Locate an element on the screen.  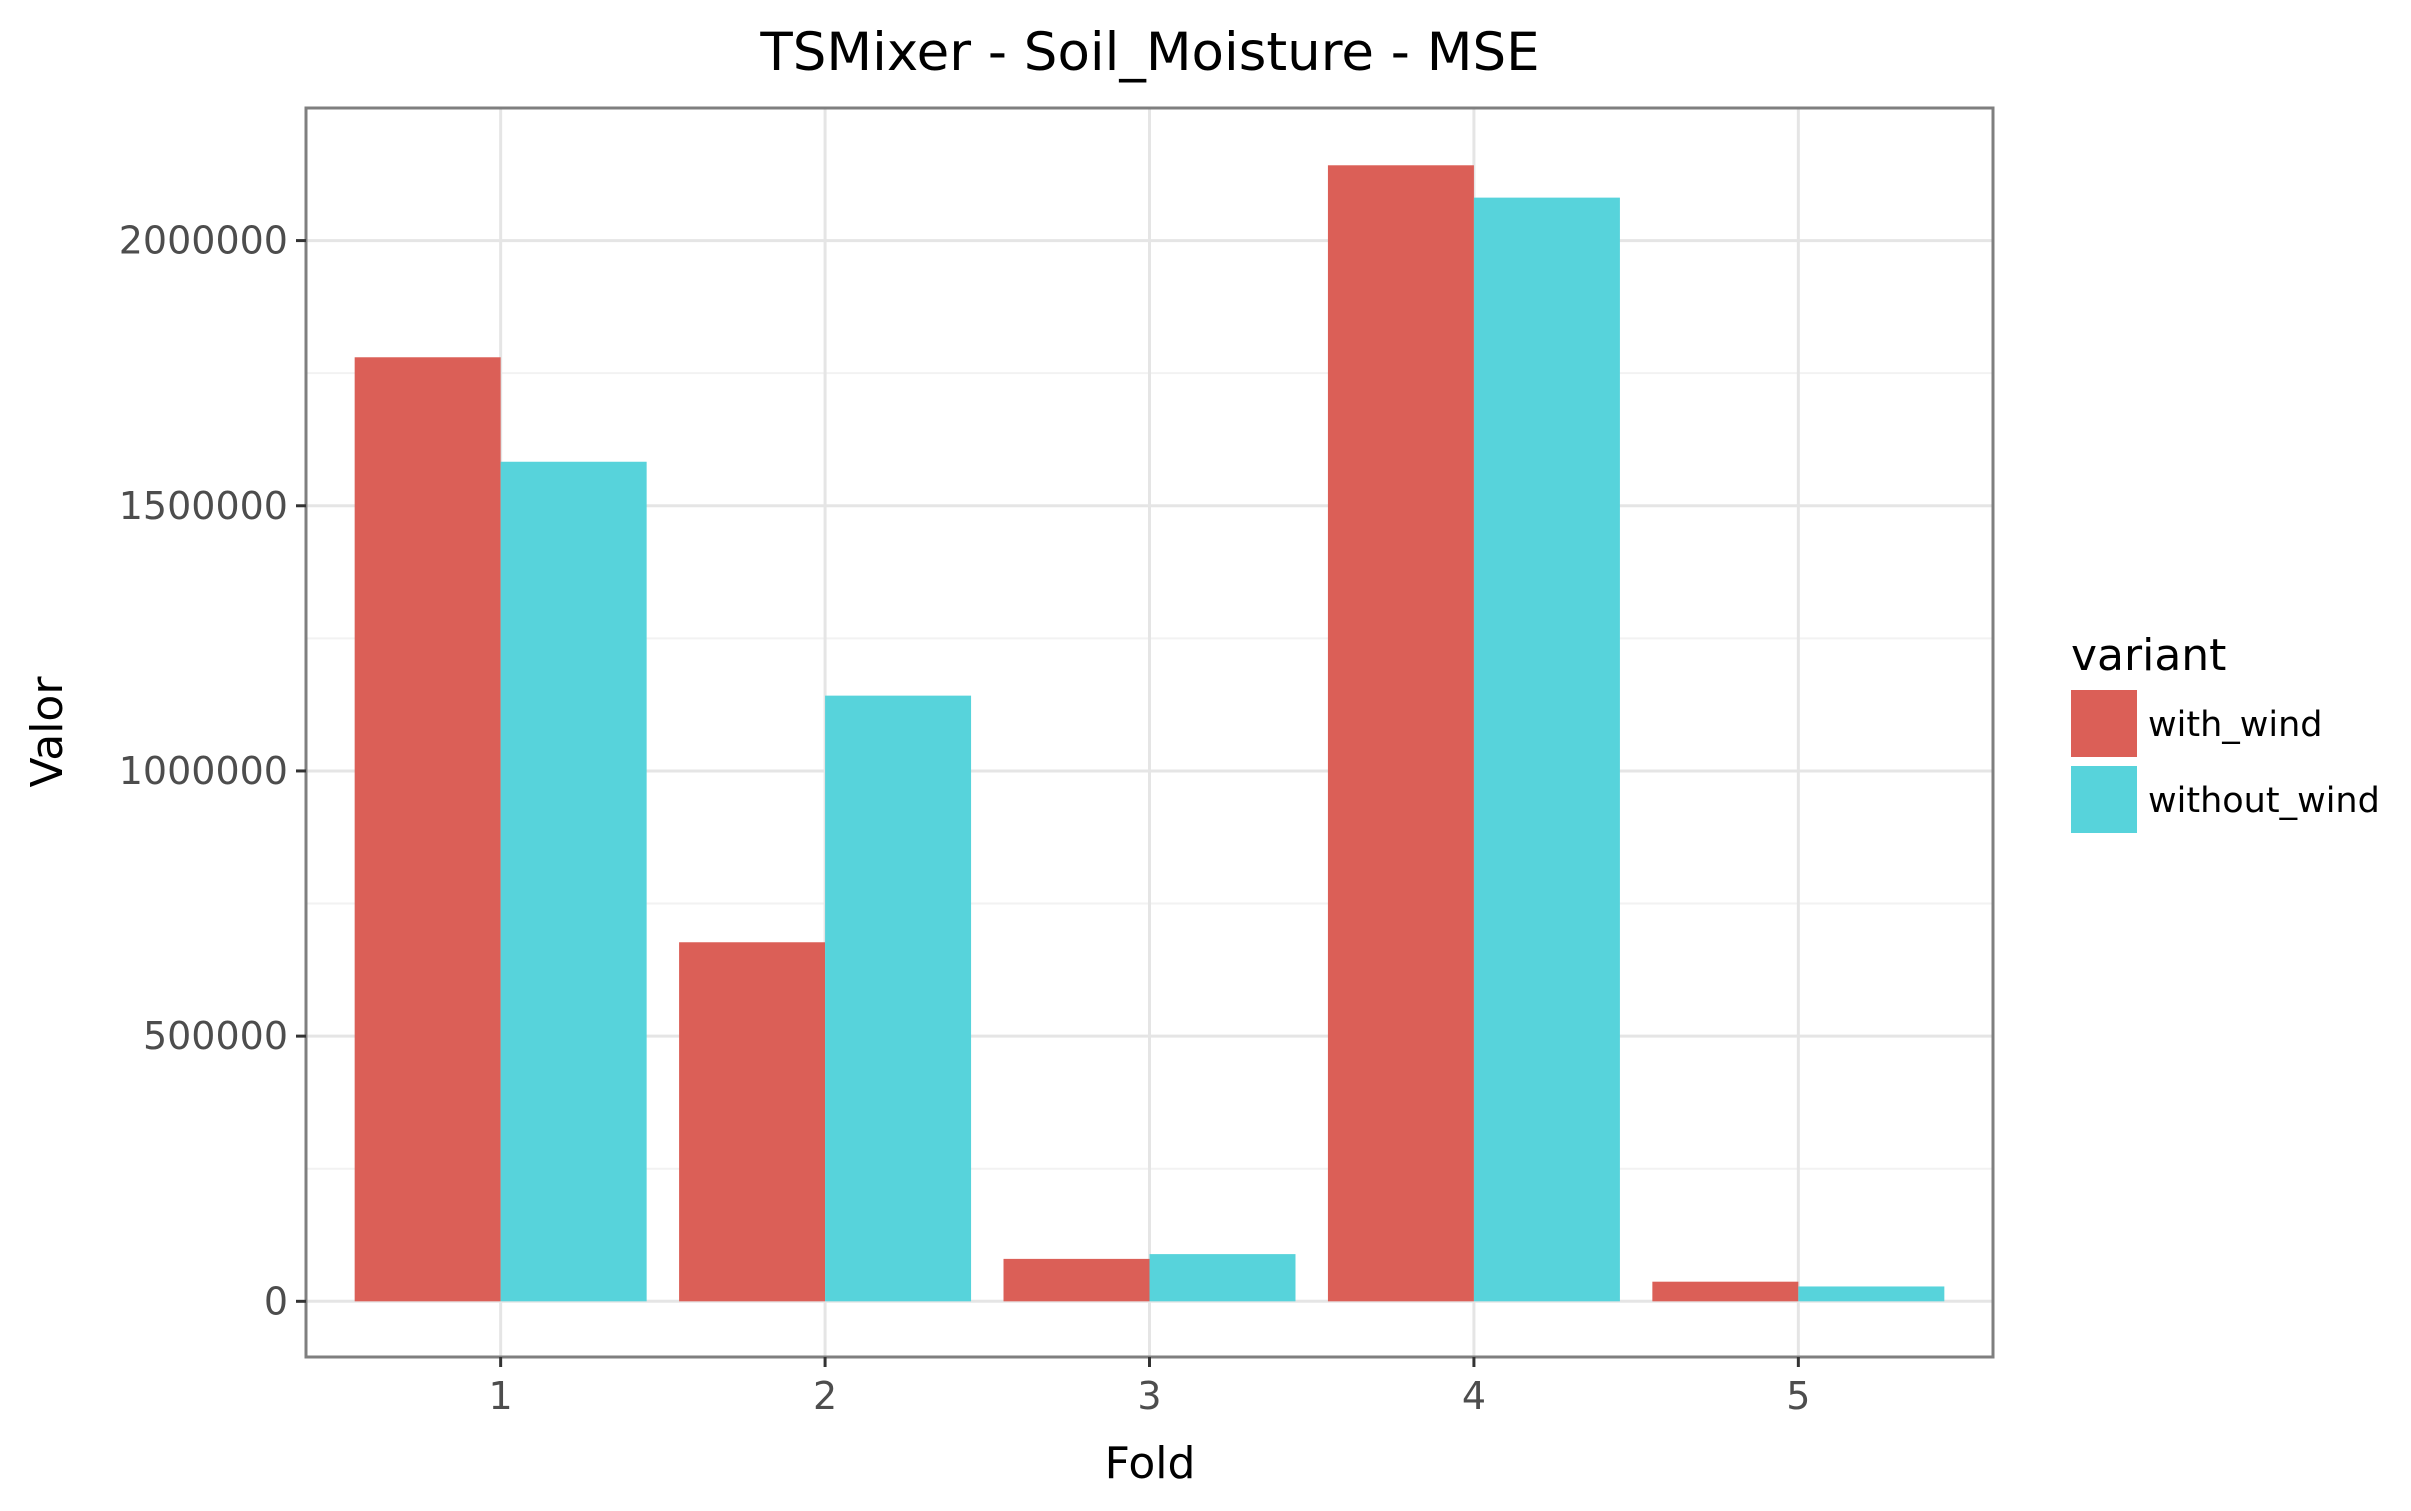
legend-key-without-wind is located at coordinates (2104, 799).